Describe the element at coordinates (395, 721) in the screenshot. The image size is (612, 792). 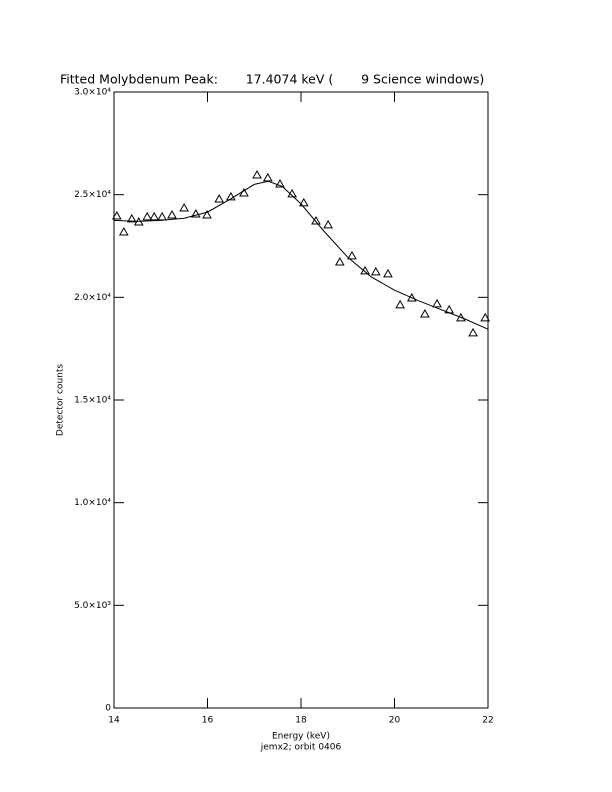
I see `x-tick-label: 20` at that location.